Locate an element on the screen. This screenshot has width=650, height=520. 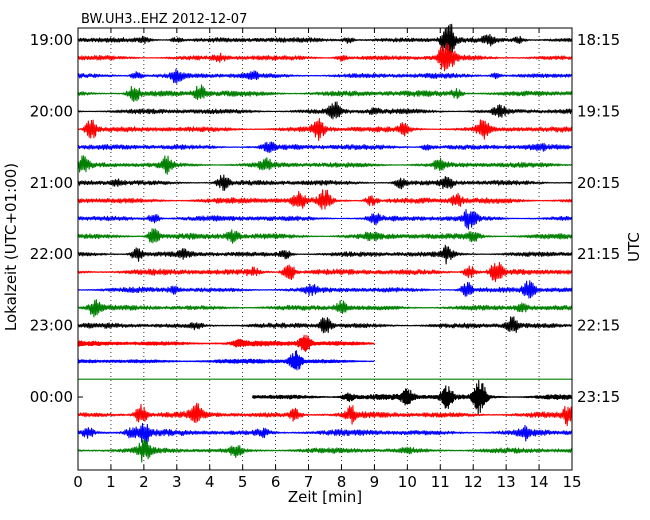
x-tick-label: 6 is located at coordinates (276, 482).